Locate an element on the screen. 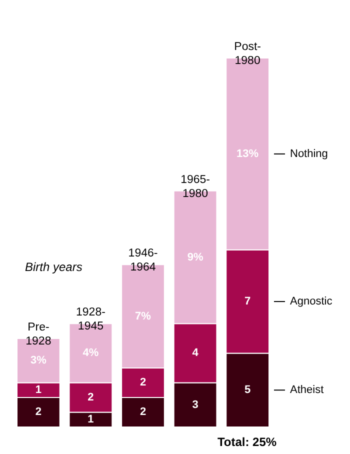 The height and width of the screenshot is (454, 350). series-label: Nothing is located at coordinates (309, 154).